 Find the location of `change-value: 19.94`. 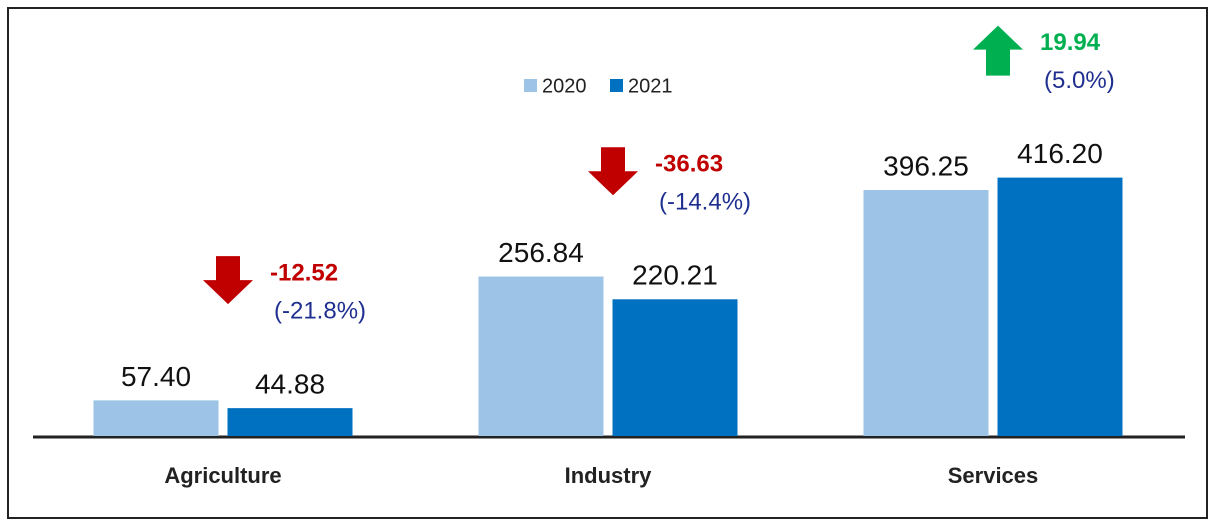

change-value: 19.94 is located at coordinates (1070, 42).